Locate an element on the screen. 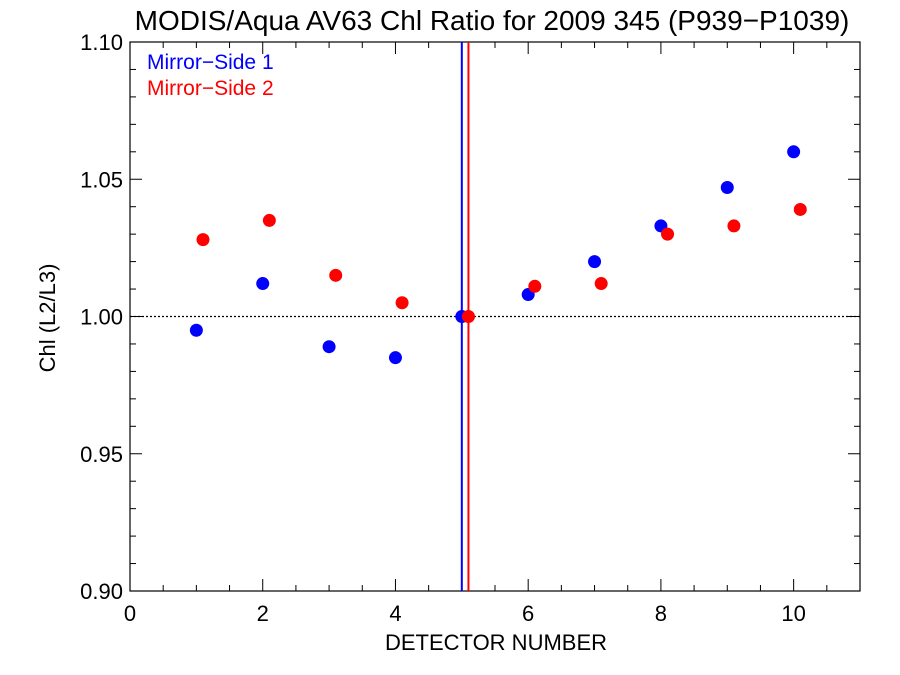 This screenshot has height=675, width=900. legend-entry: Mirror−Side 1 is located at coordinates (210, 62).